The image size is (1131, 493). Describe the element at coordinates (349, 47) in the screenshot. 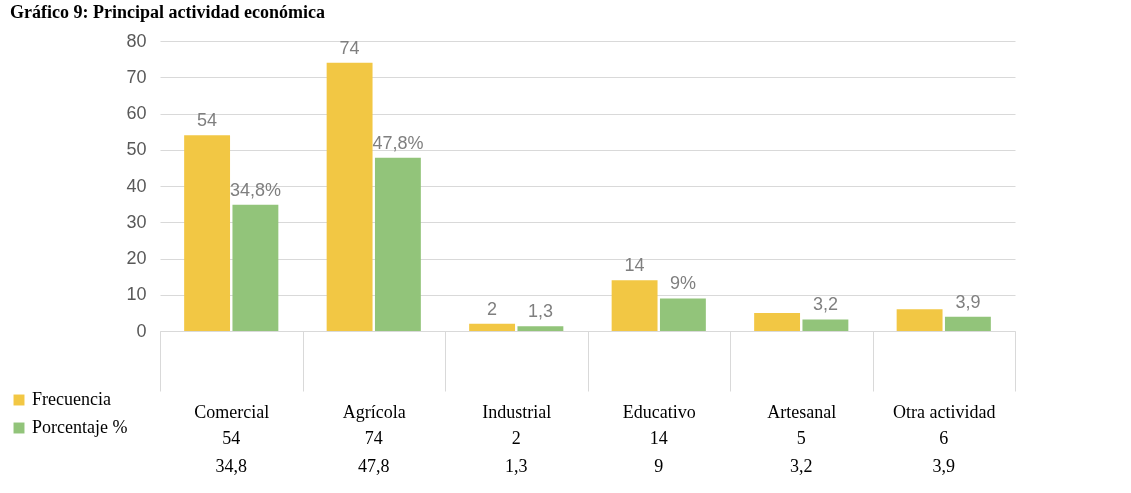

I see `annotation: 74` at that location.